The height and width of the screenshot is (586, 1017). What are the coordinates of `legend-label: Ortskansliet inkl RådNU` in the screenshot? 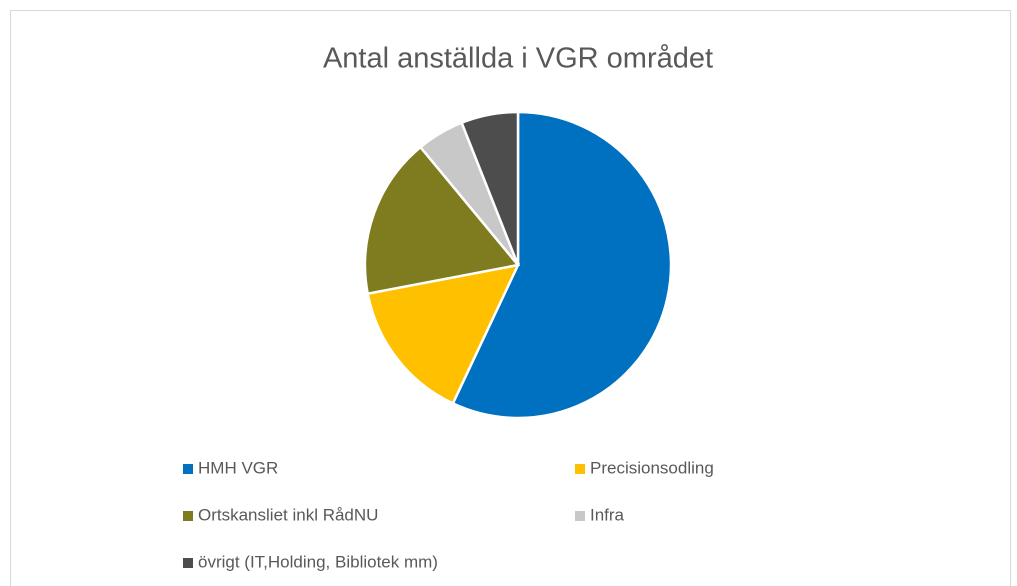 It's located at (288, 514).